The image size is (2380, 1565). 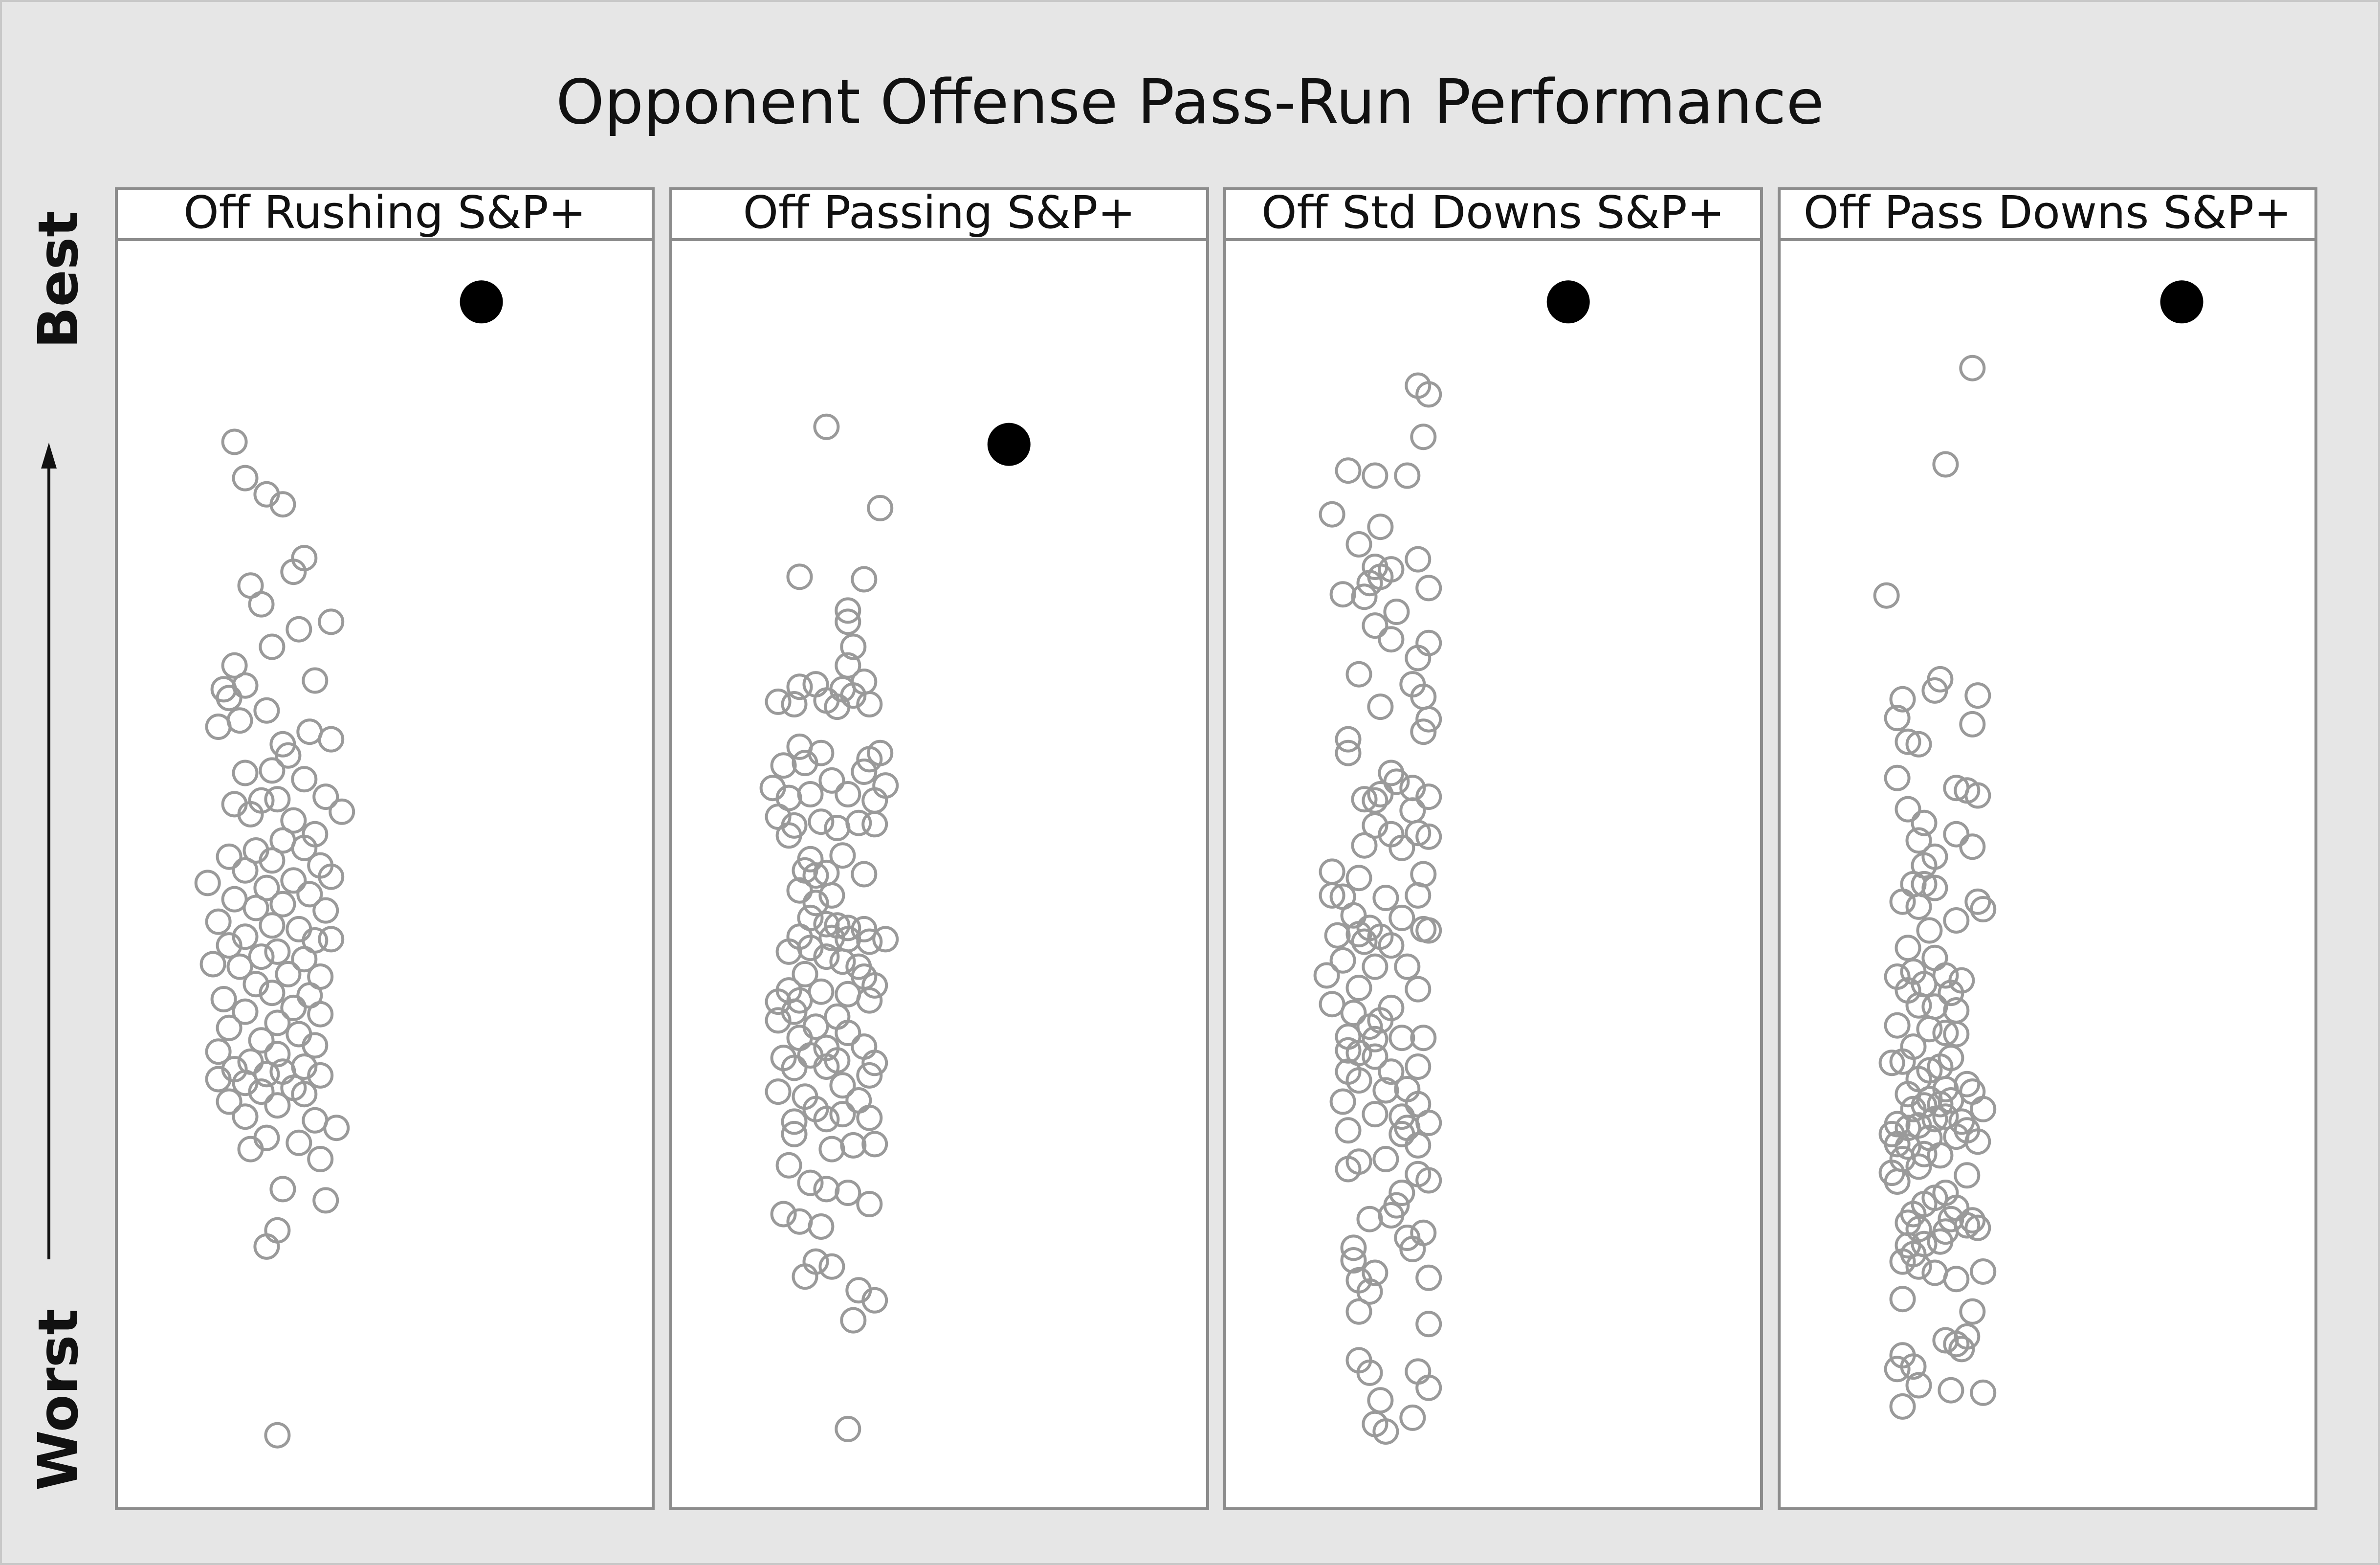 What do you see at coordinates (384, 212) in the screenshot?
I see `panel-title: Off Rushing S&P+` at bounding box center [384, 212].